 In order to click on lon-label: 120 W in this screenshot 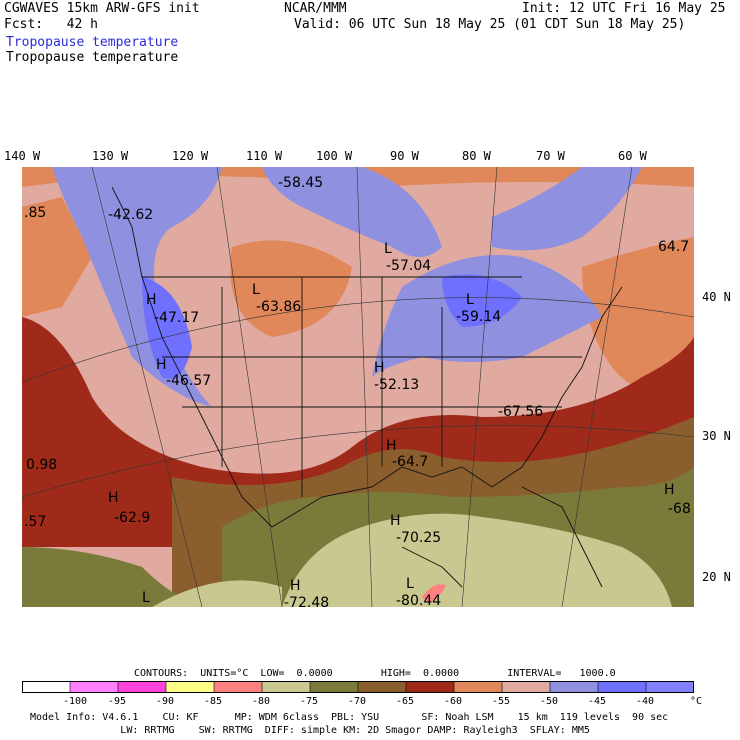, I will do `click(190, 156)`.